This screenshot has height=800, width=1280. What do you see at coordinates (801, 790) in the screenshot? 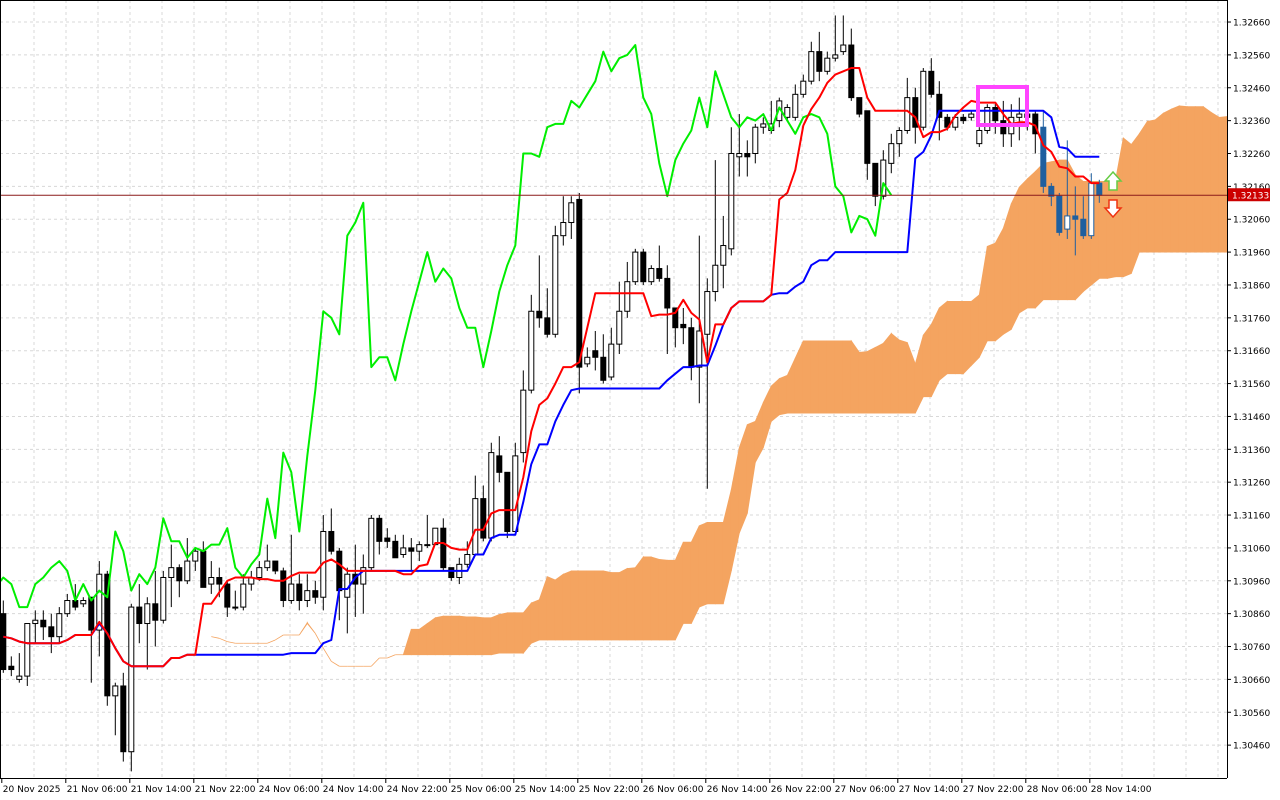
I see `time-tick-label: 26 Nov 22:00` at bounding box center [801, 790].